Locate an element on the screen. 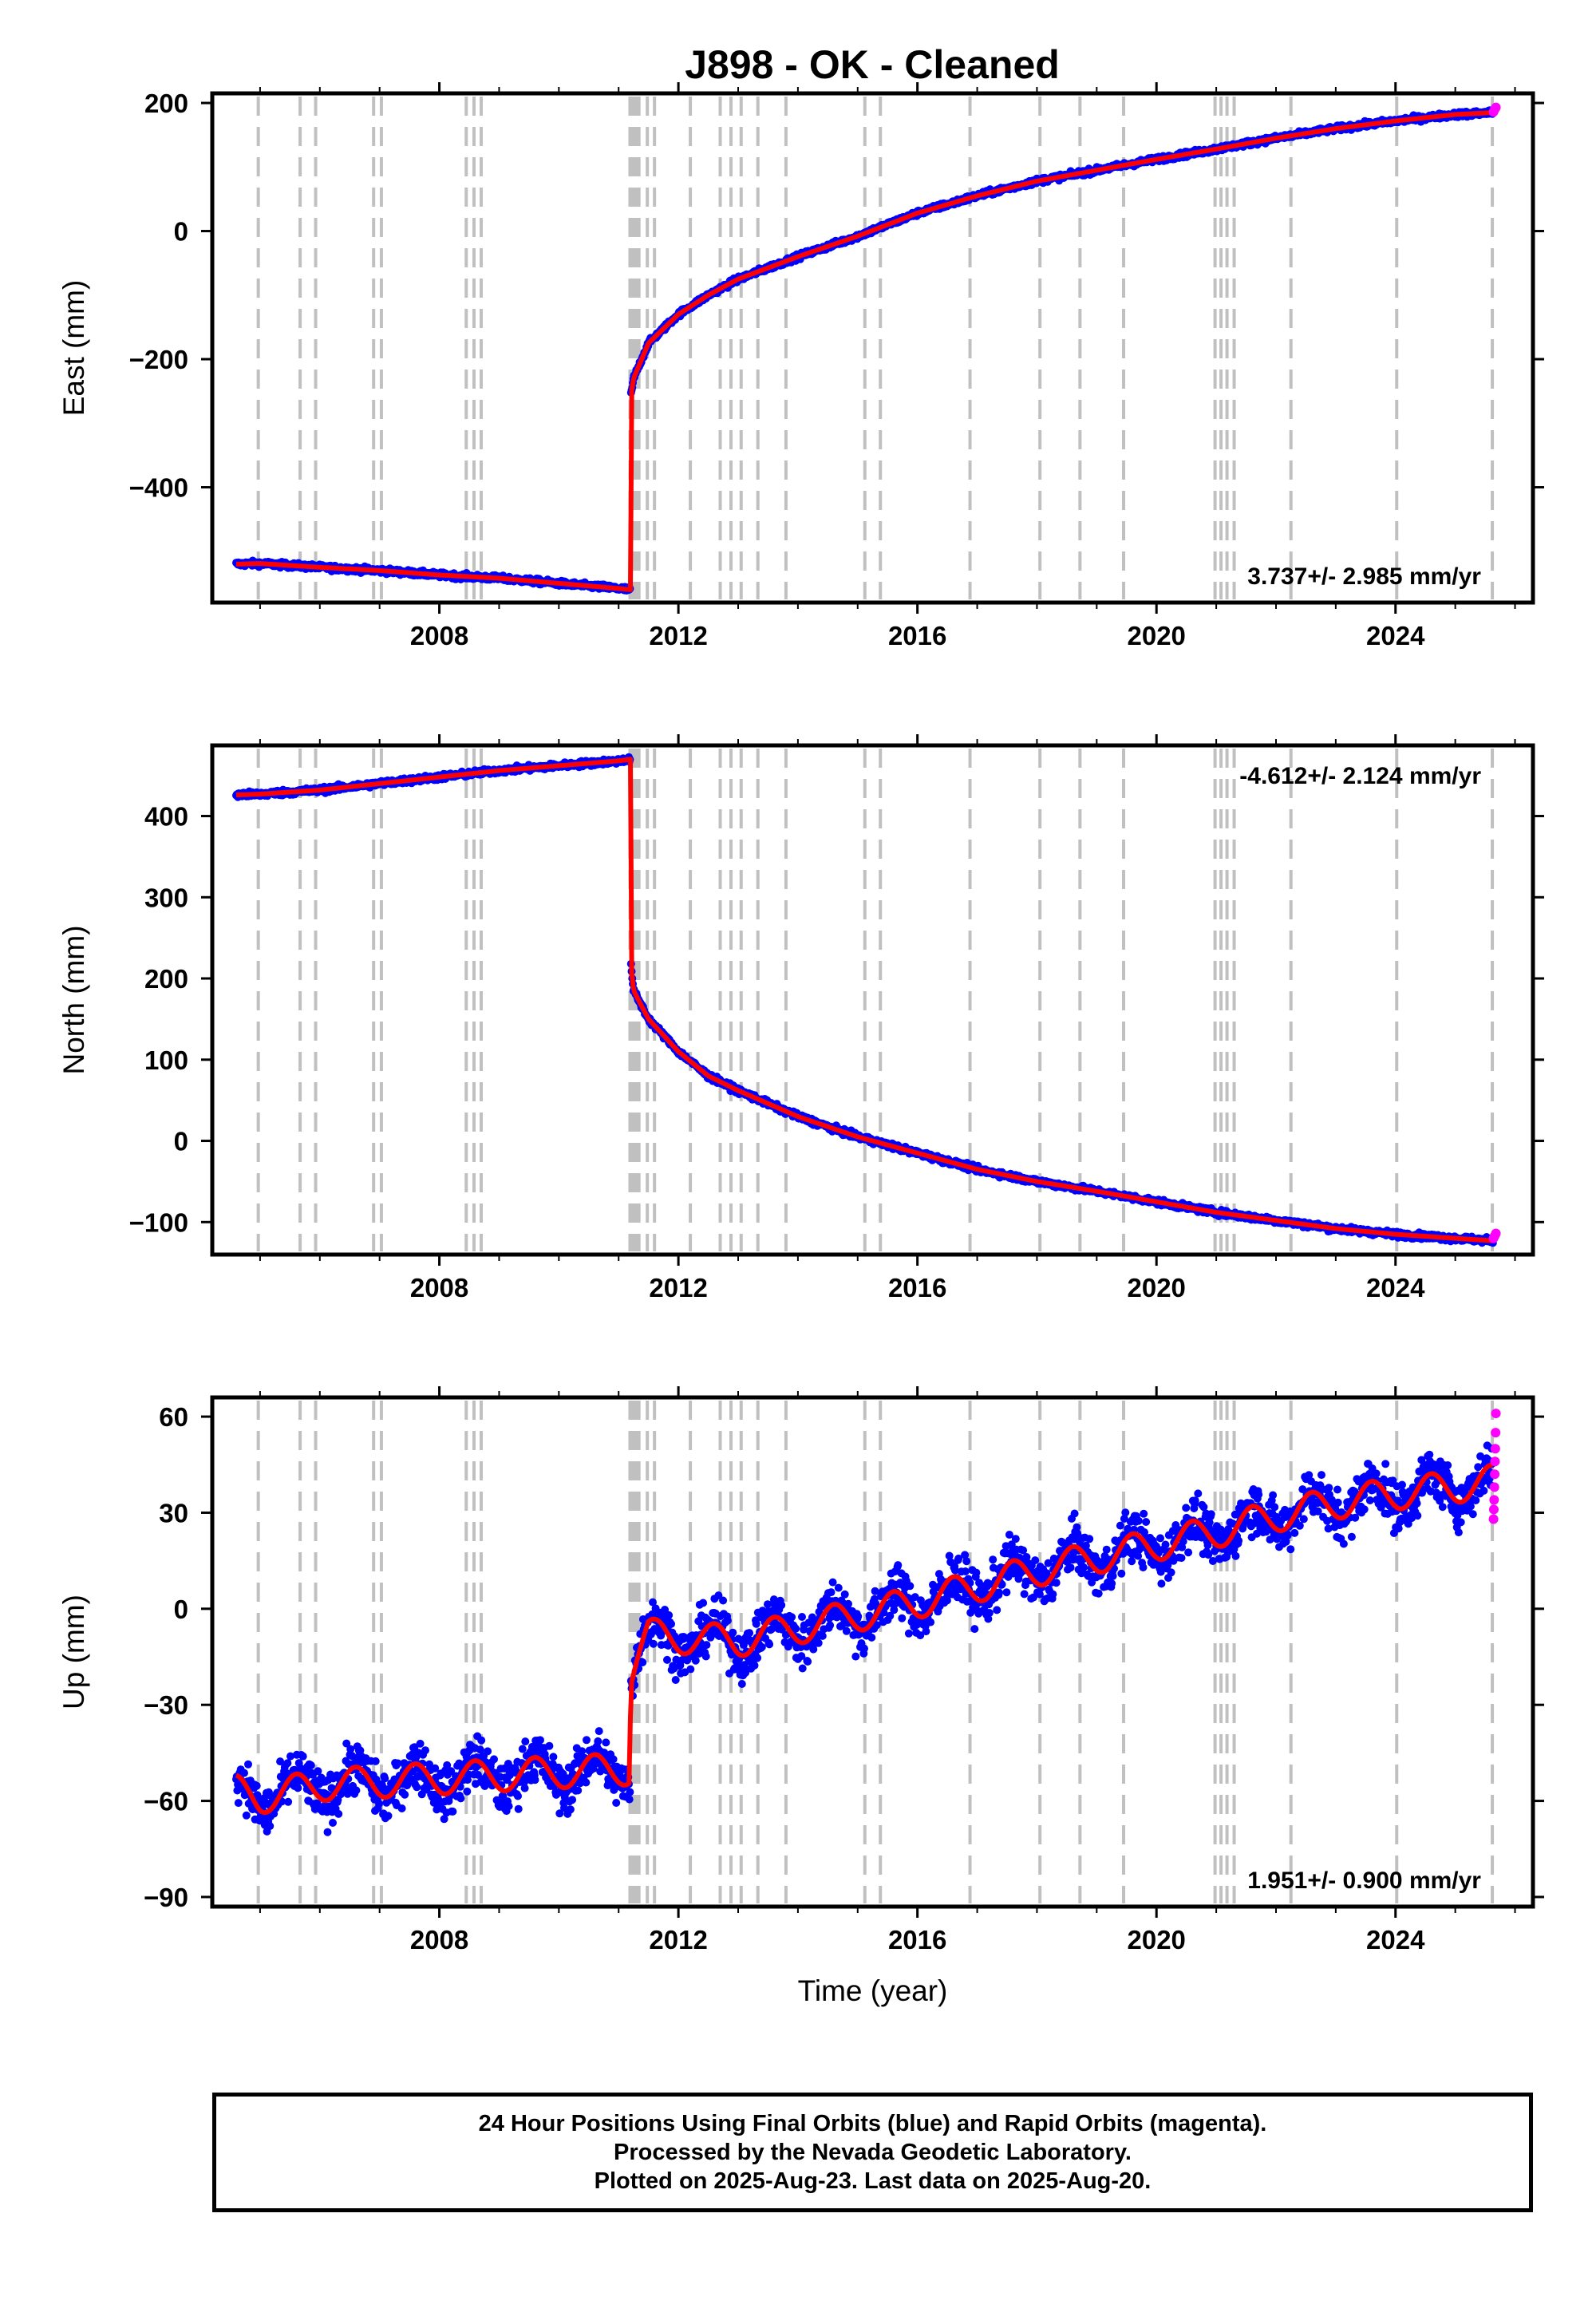 The height and width of the screenshot is (2316, 1596). y-axis-label-east: East (mm) is located at coordinates (73, 348).